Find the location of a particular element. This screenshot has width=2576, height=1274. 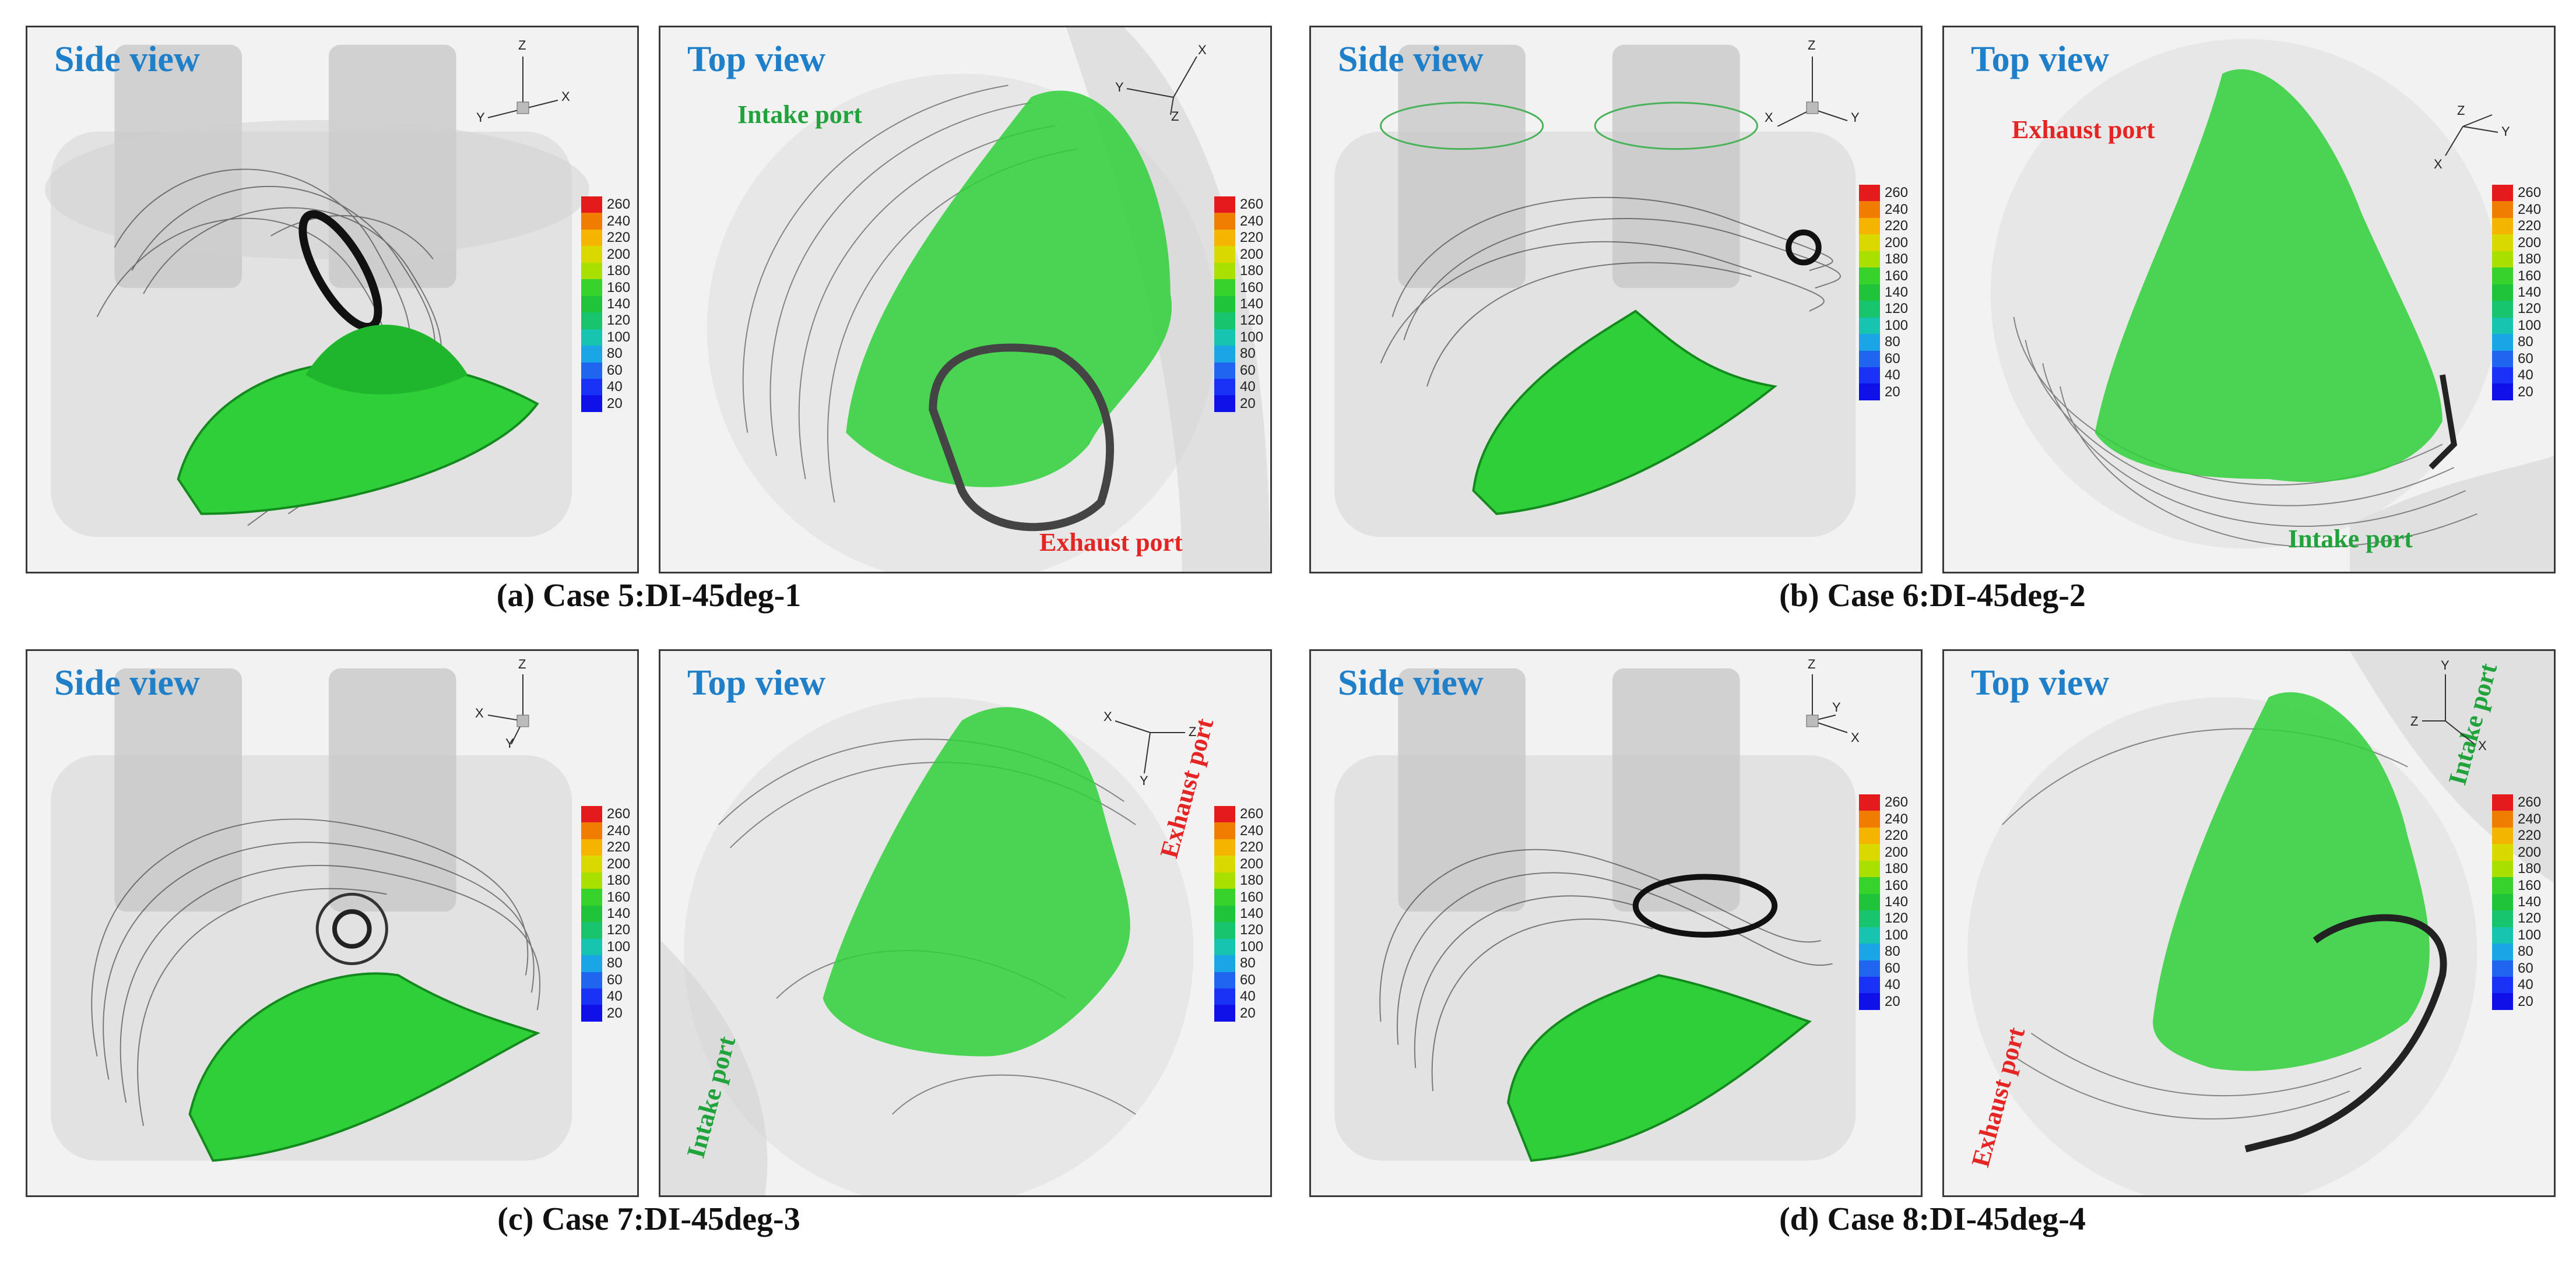

caption-a: (a) Case 5:DI-45deg-1 is located at coordinates (649, 596).